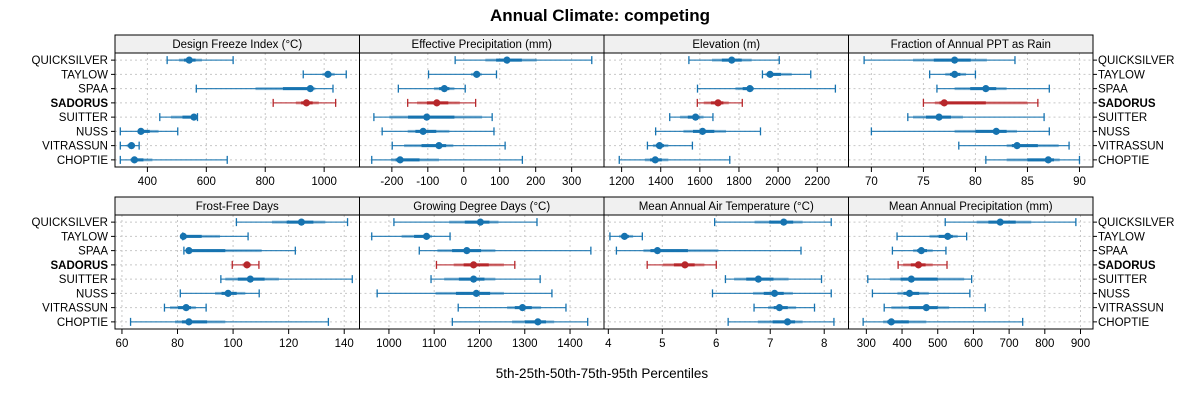 This screenshot has height=400, width=1200. What do you see at coordinates (602, 373) in the screenshot?
I see `x-axis-label: 5th-25th-50th-75th-95th Percentiles` at bounding box center [602, 373].